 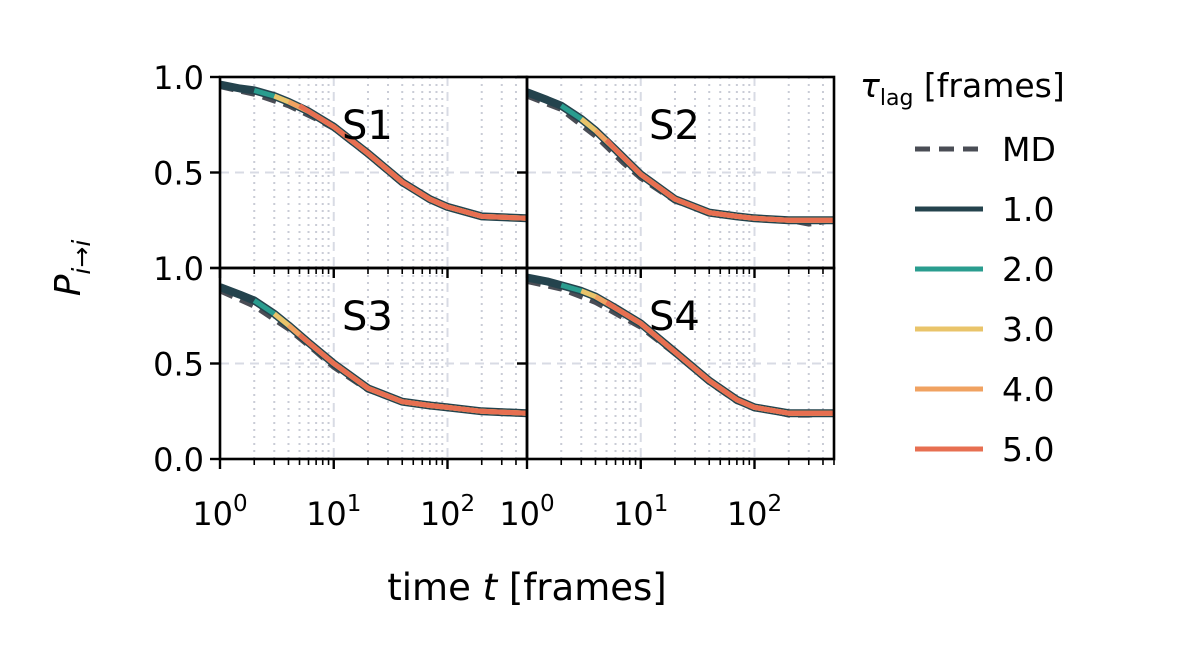 I want to click on panel-S2-series, so click(x=680, y=157).